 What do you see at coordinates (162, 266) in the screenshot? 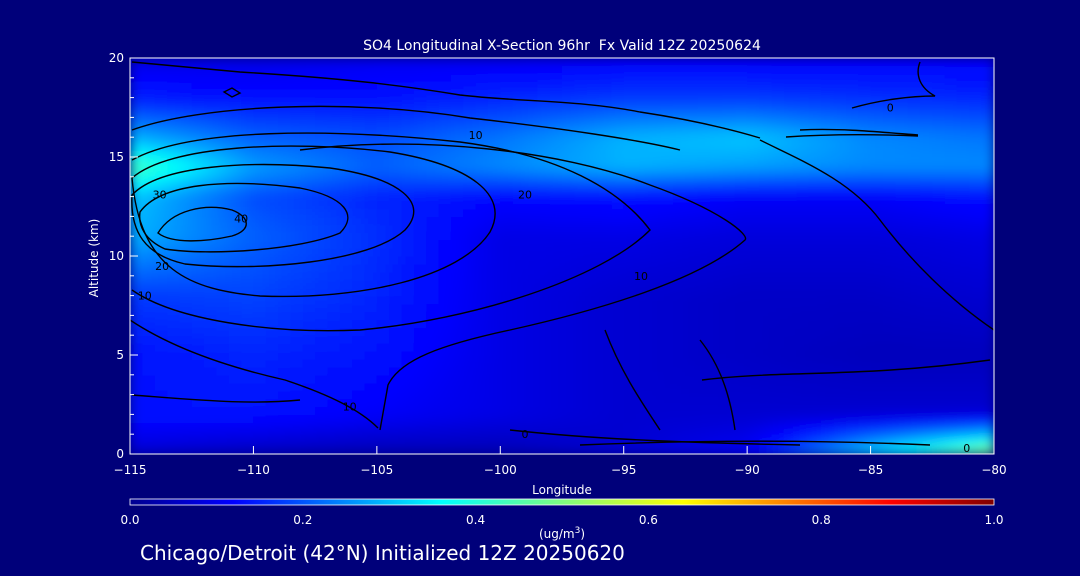
I see `contour-label: 20` at bounding box center [162, 266].